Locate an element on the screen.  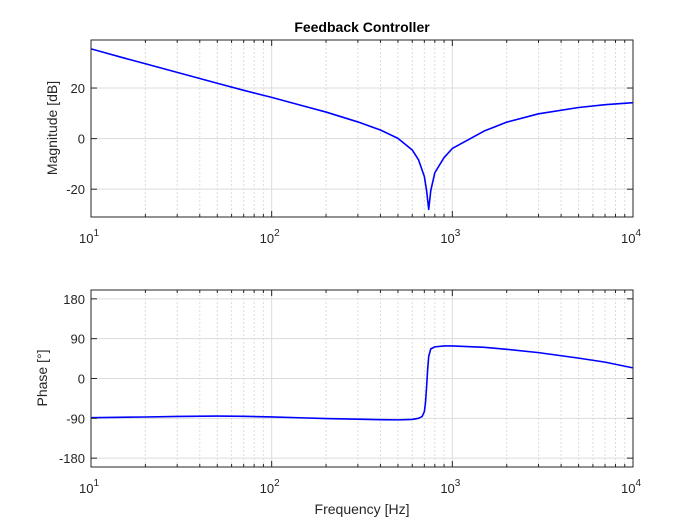
frequency-xlabel: Frequency [Hz] is located at coordinates (362, 509).